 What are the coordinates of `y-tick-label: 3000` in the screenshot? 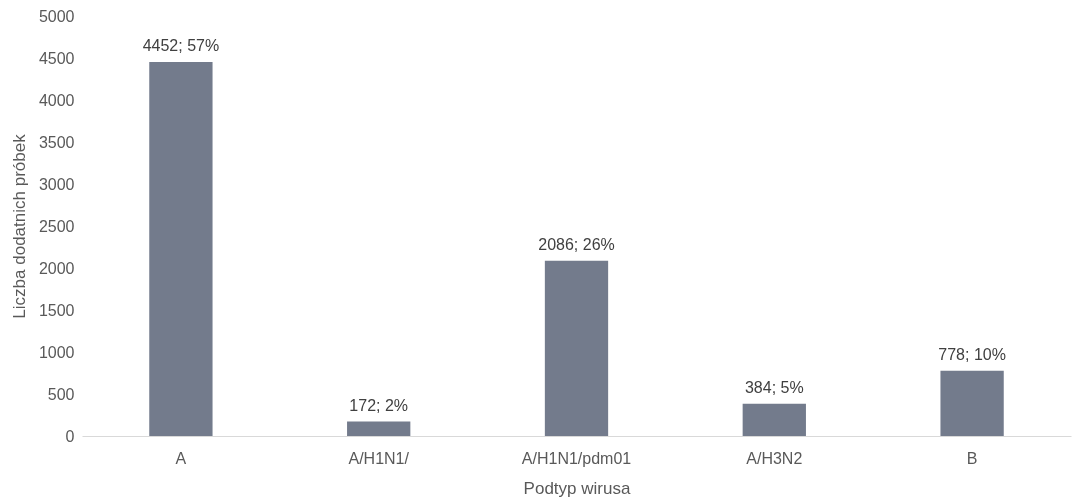 It's located at (56, 184).